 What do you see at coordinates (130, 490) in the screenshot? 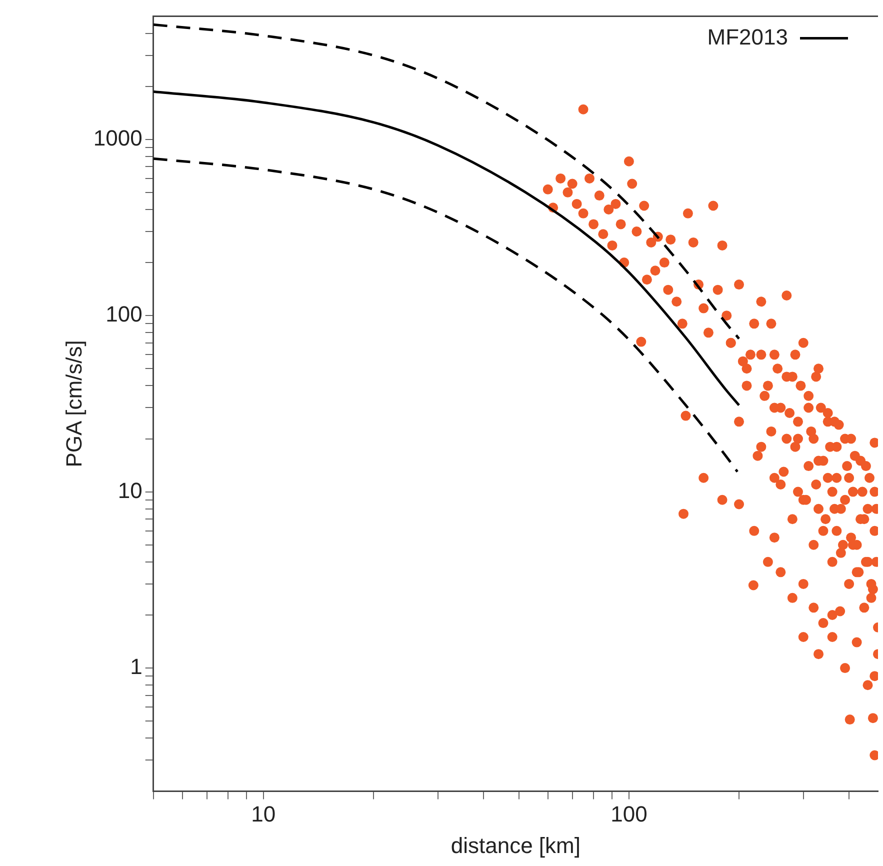
I see `y-tick-label: 10` at bounding box center [130, 490].